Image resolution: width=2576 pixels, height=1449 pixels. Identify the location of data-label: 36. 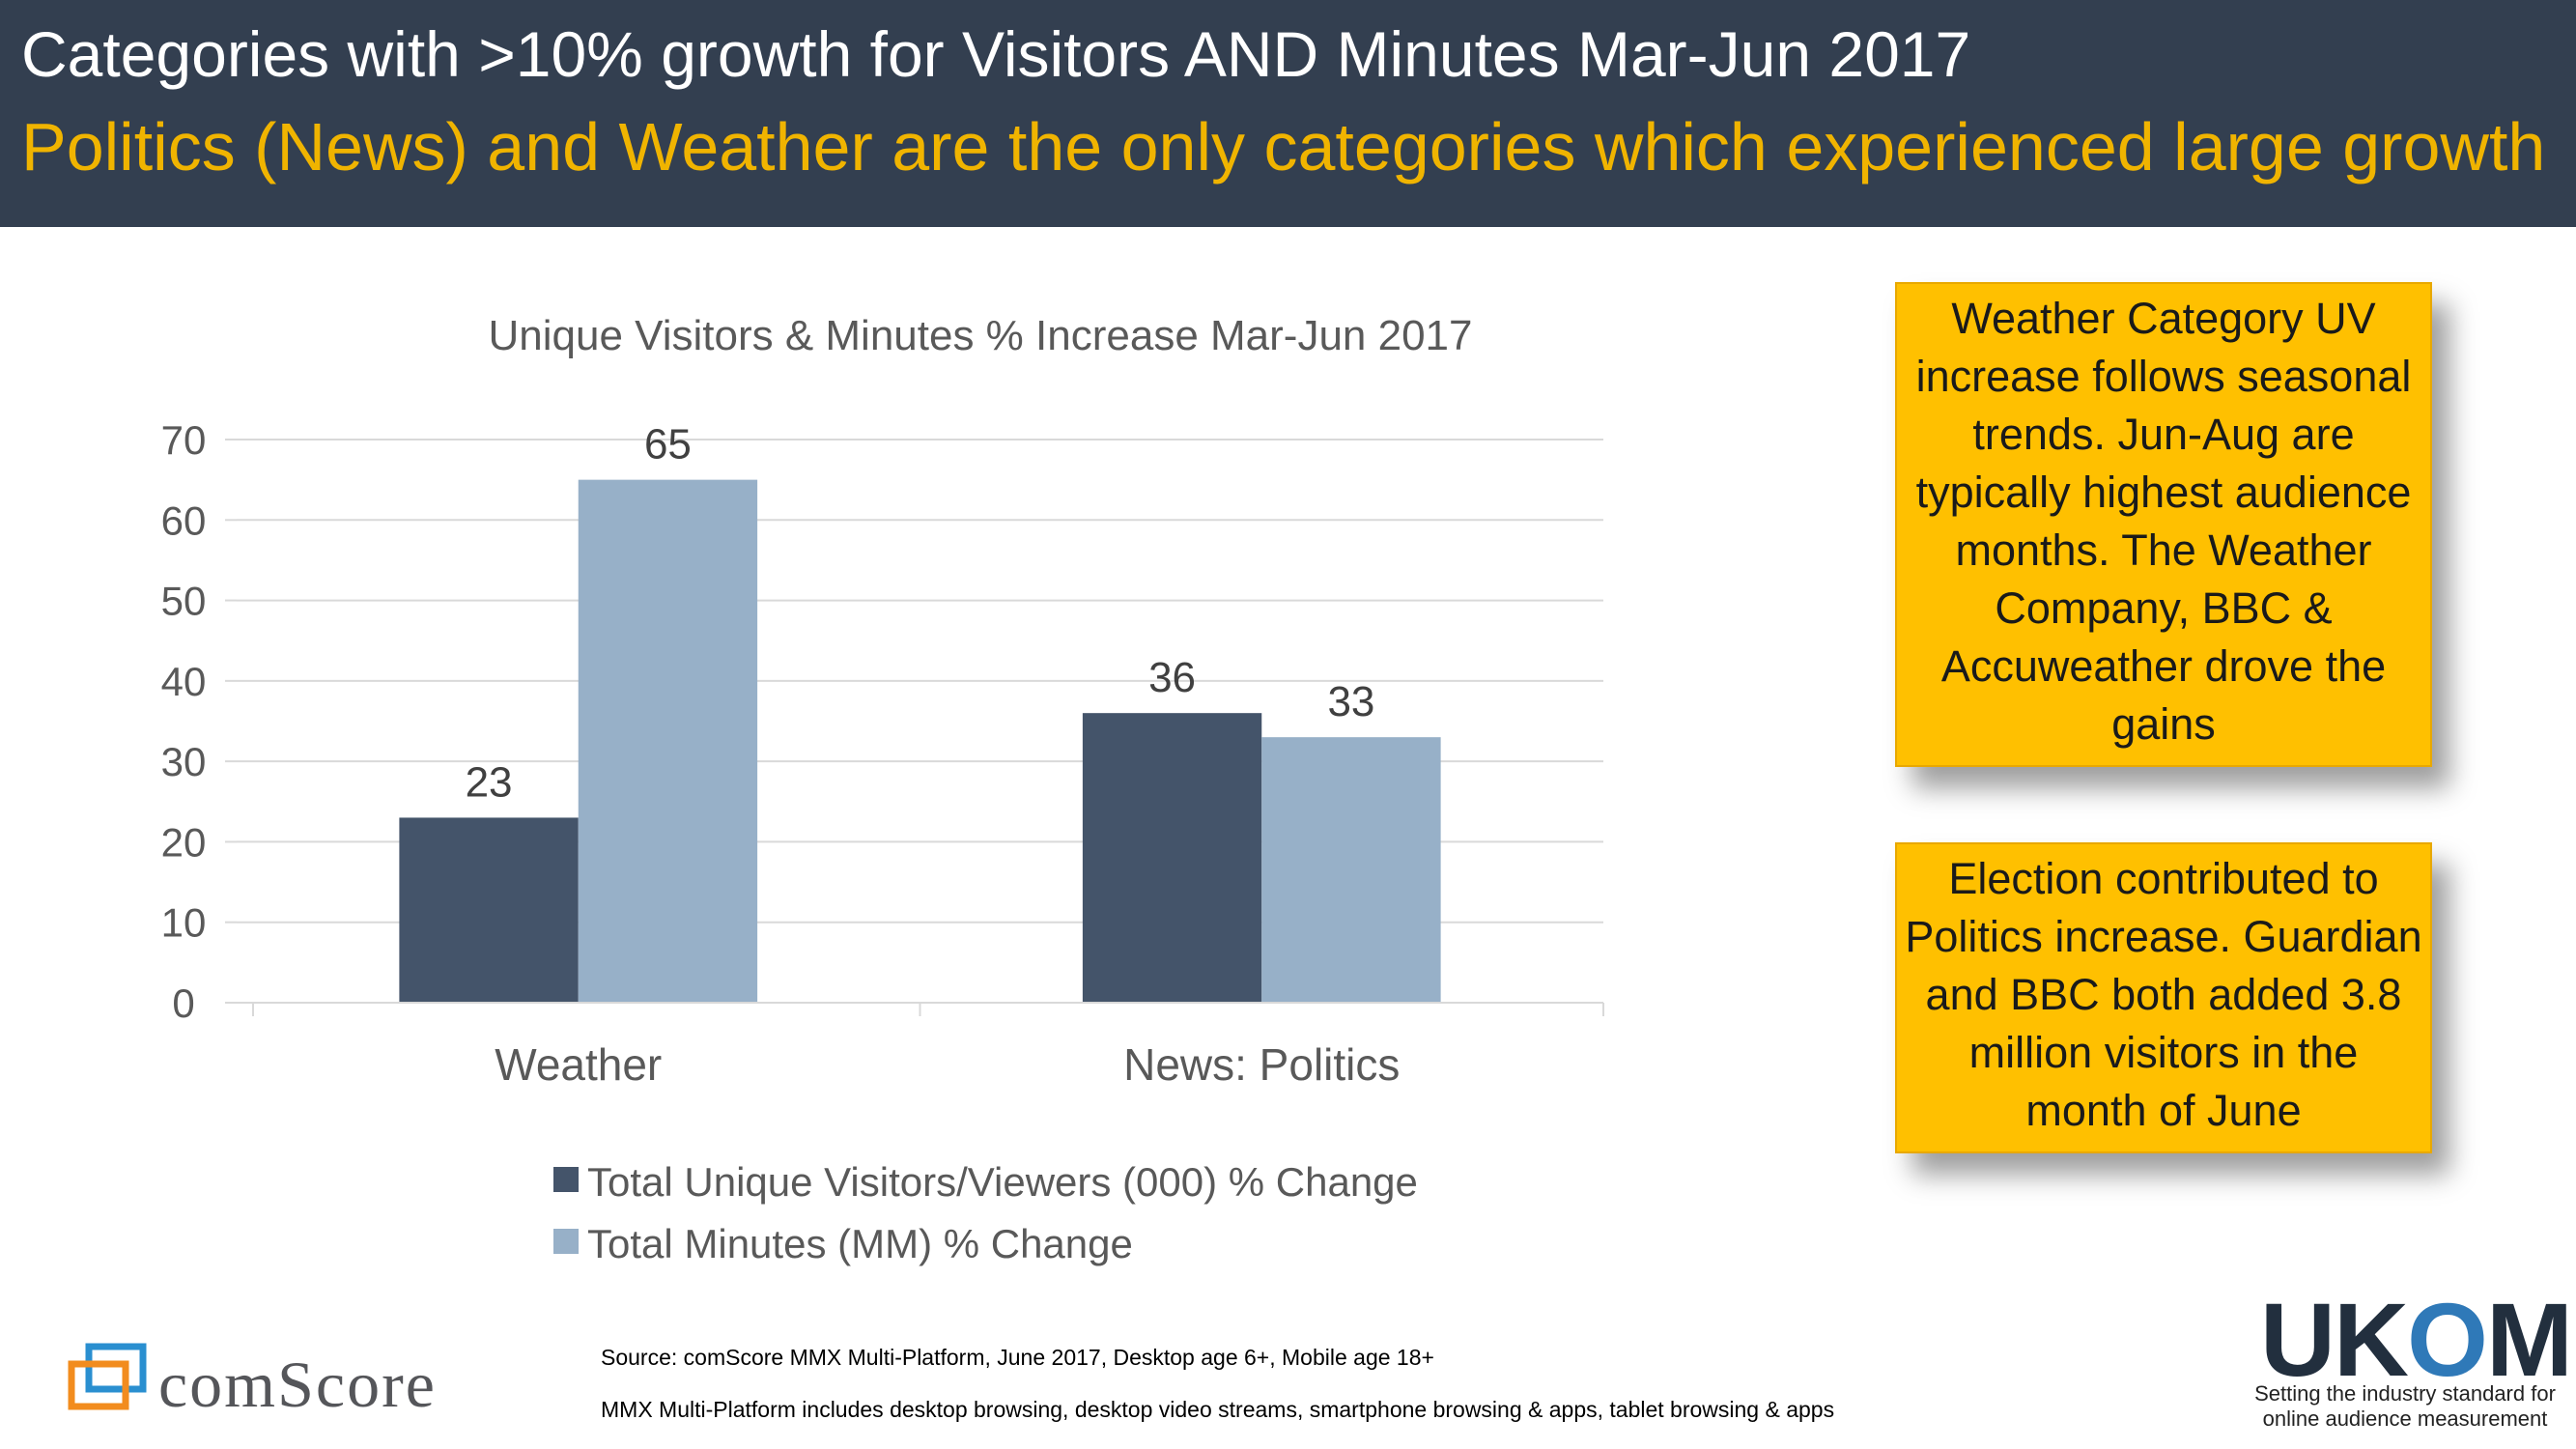
(1172, 677).